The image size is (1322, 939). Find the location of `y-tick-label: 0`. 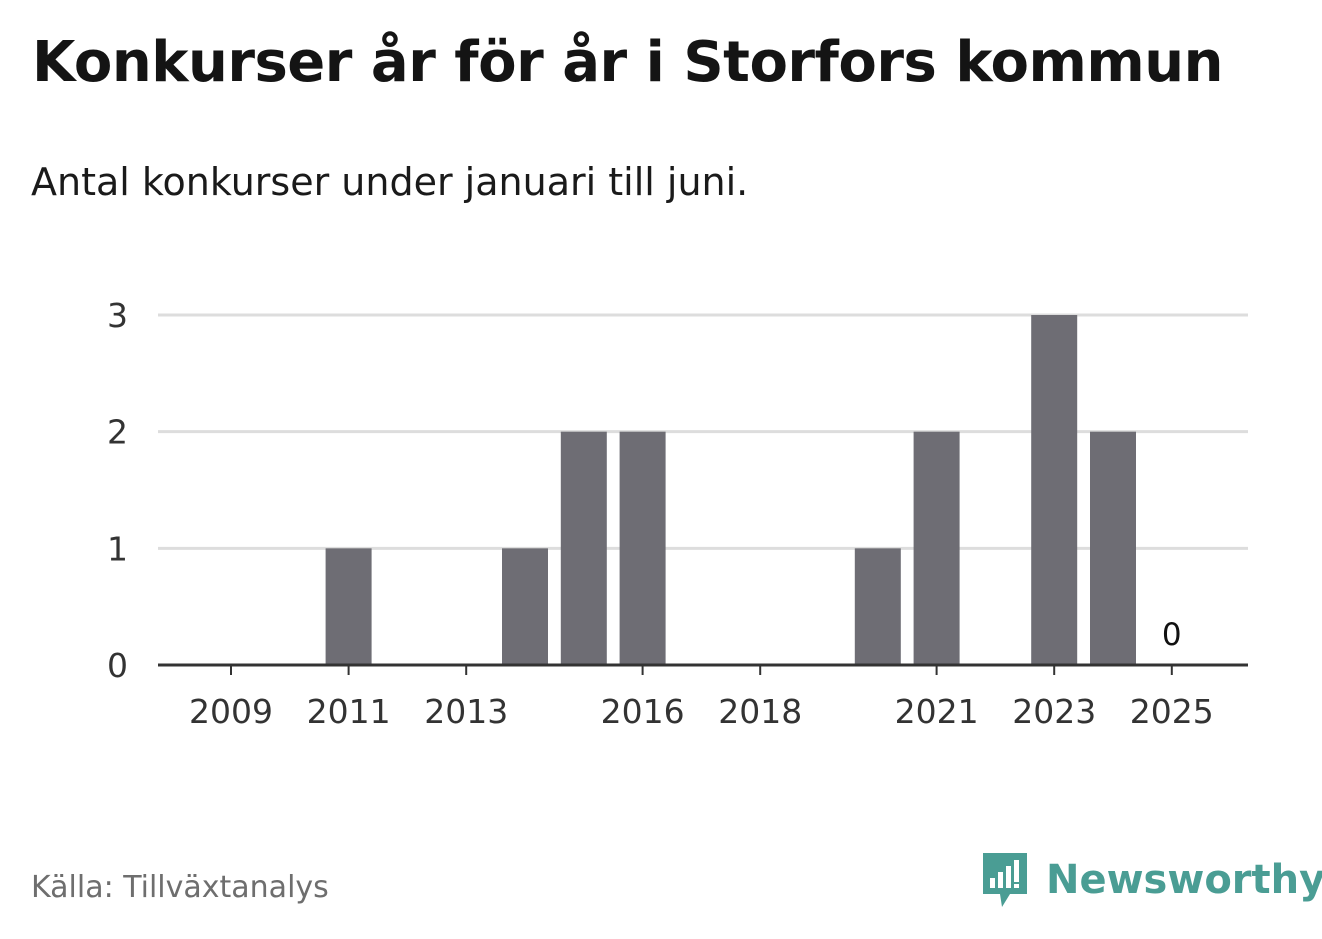

y-tick-label: 0 is located at coordinates (117, 665).